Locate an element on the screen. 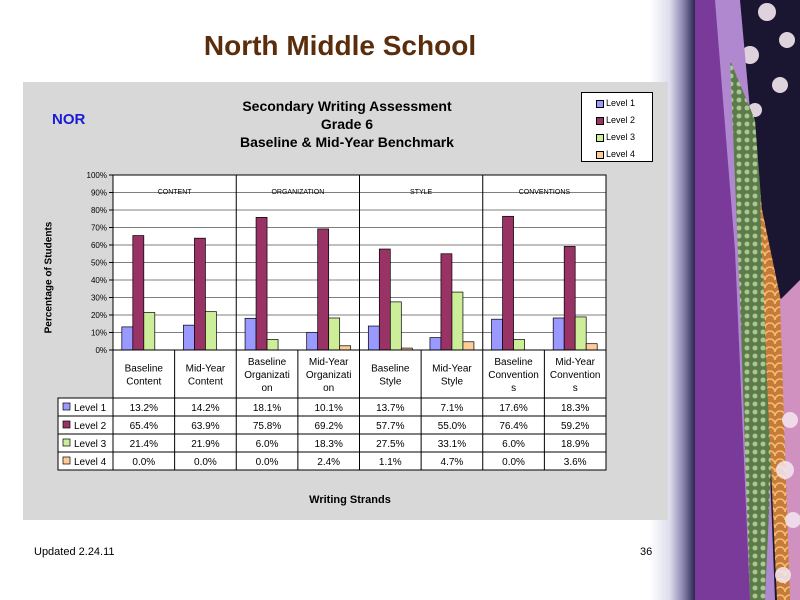 The image size is (800, 600). legend-item-level-2: Level 2 is located at coordinates (617, 120).